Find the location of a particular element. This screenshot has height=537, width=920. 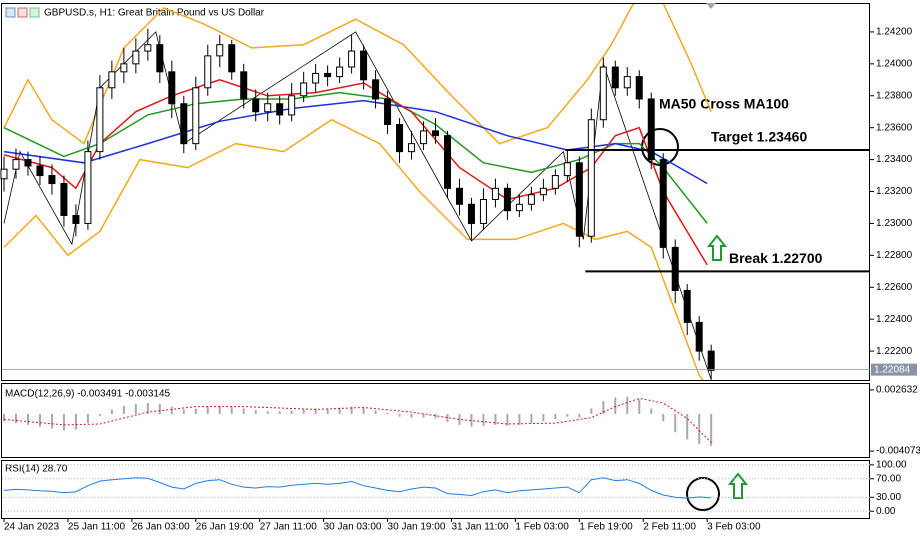

macd-panel-border is located at coordinates (435, 420).